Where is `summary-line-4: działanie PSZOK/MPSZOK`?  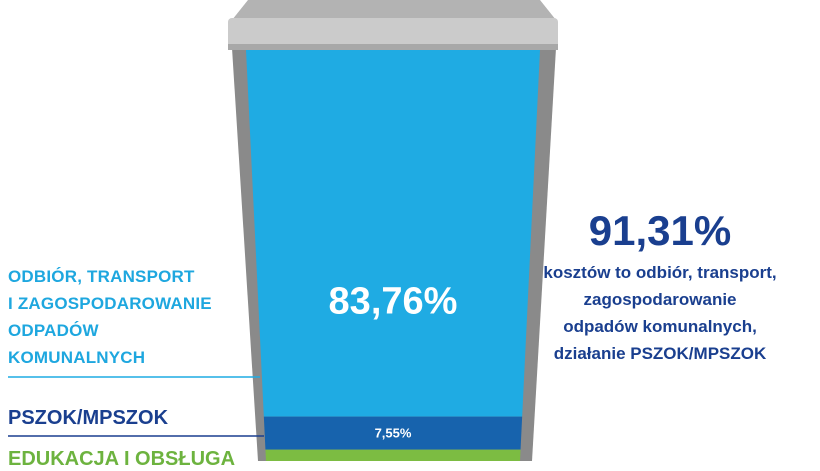 summary-line-4: działanie PSZOK/MPSZOK is located at coordinates (660, 353).